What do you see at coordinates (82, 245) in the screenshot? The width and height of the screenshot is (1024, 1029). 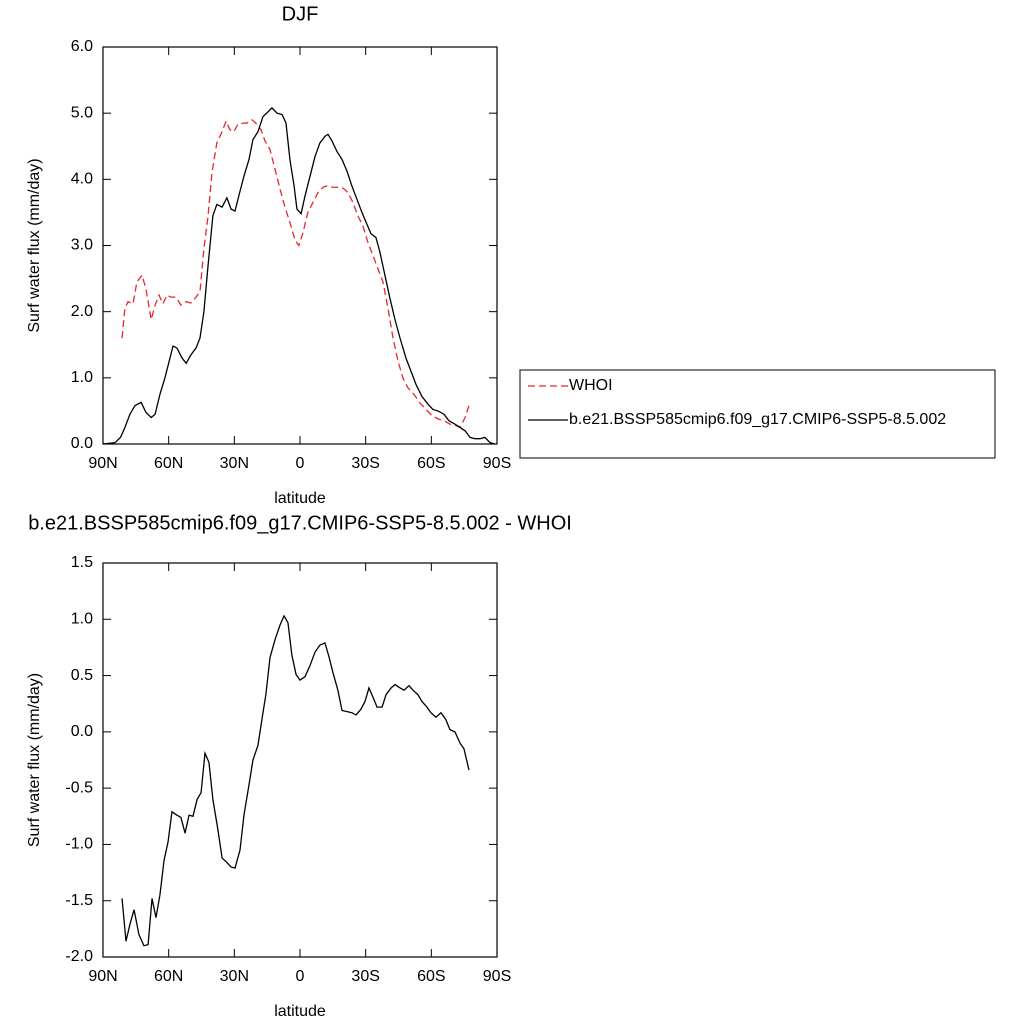 I see `y-tick-label: 3.0` at bounding box center [82, 245].